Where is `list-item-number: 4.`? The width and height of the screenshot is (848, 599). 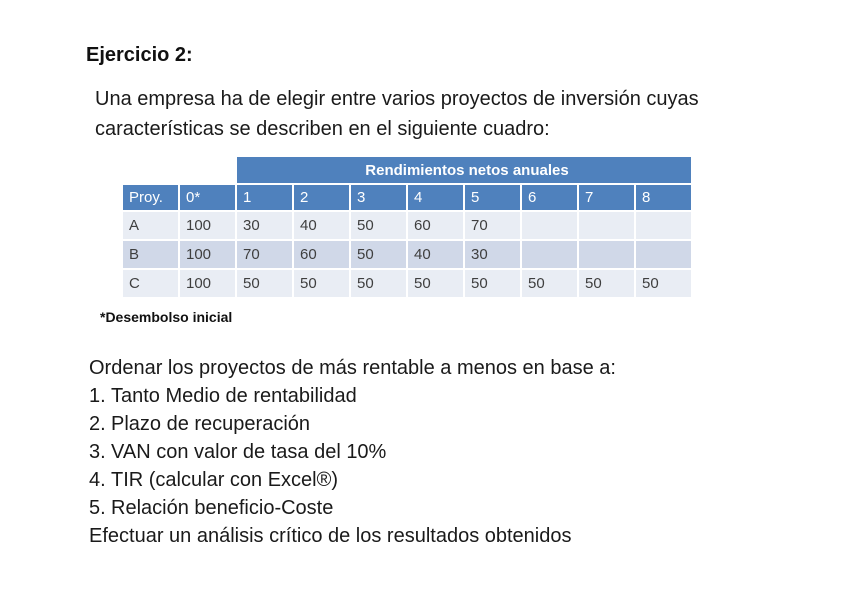
list-item-number: 4. is located at coordinates (97, 480).